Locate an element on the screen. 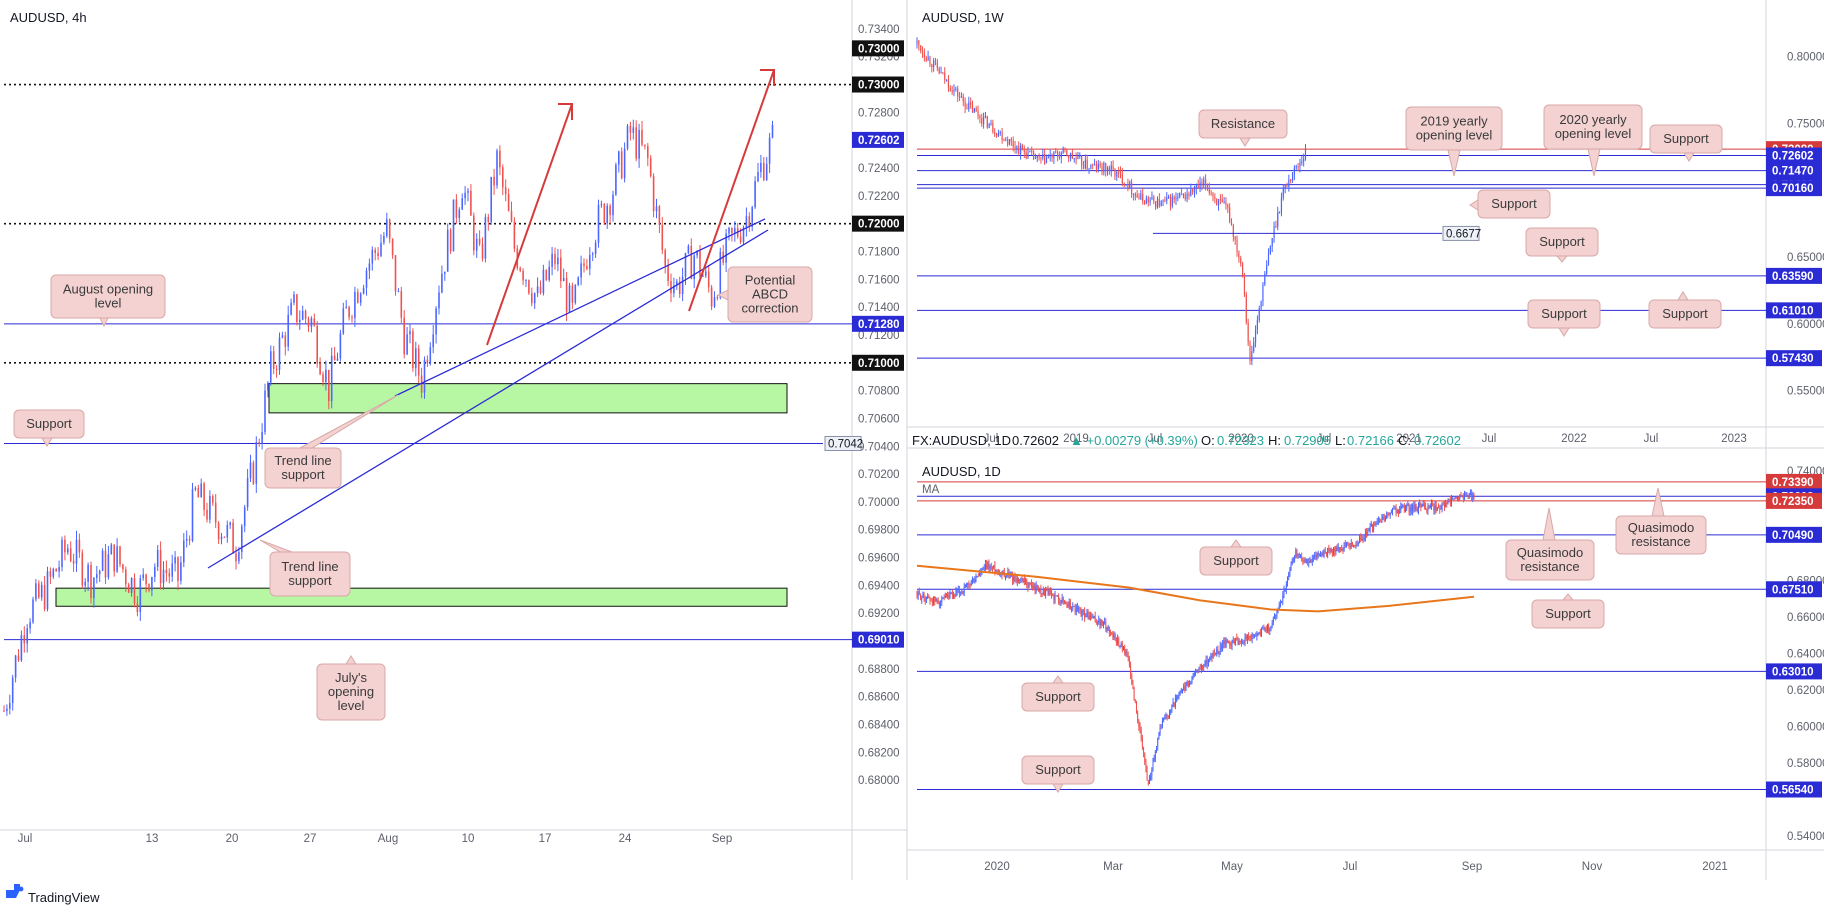 This screenshot has height=910, width=1824. h4-price-tag-label: 0.72602 is located at coordinates (879, 141).